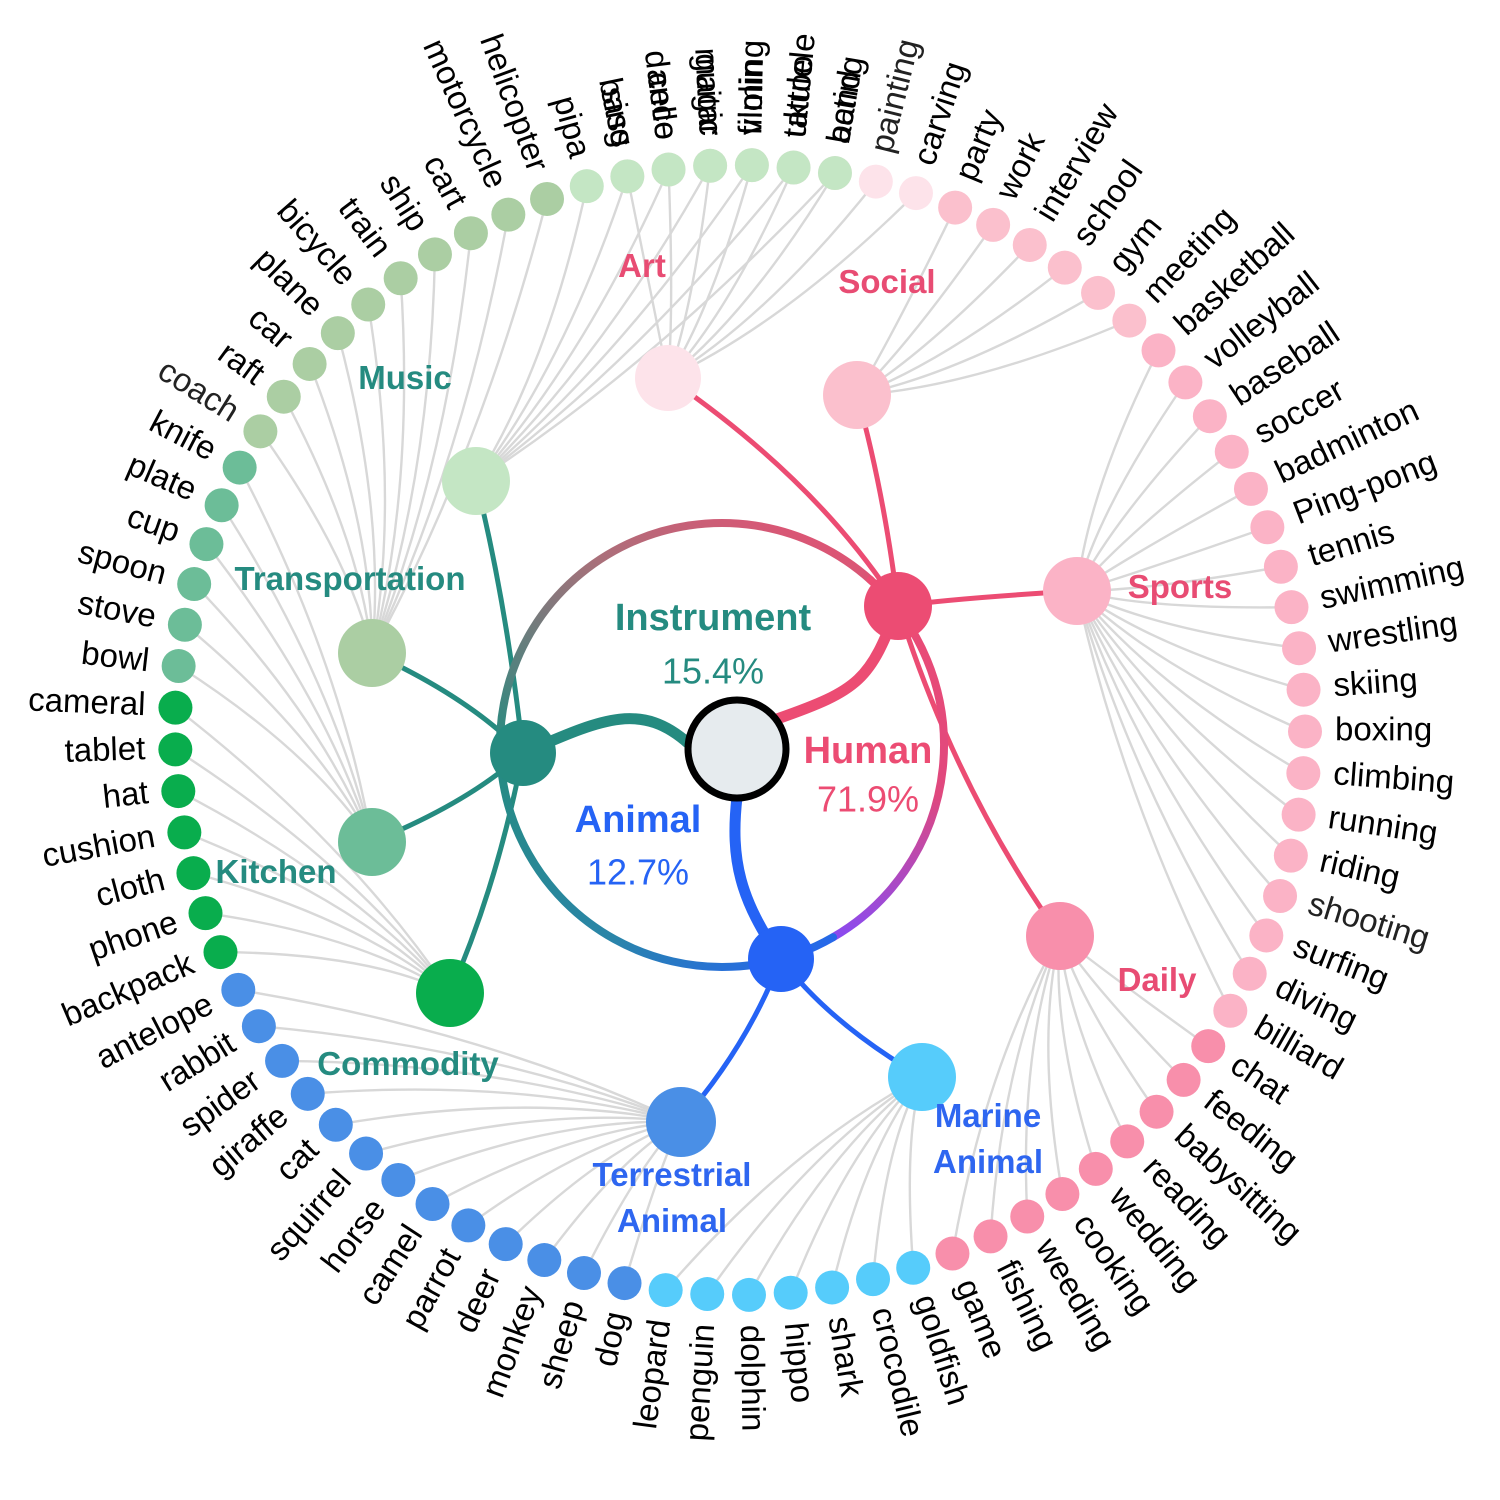 The height and width of the screenshot is (1500, 1500). What do you see at coordinates (663, 106) in the screenshot?
I see `leaf-label: cello` at bounding box center [663, 106].